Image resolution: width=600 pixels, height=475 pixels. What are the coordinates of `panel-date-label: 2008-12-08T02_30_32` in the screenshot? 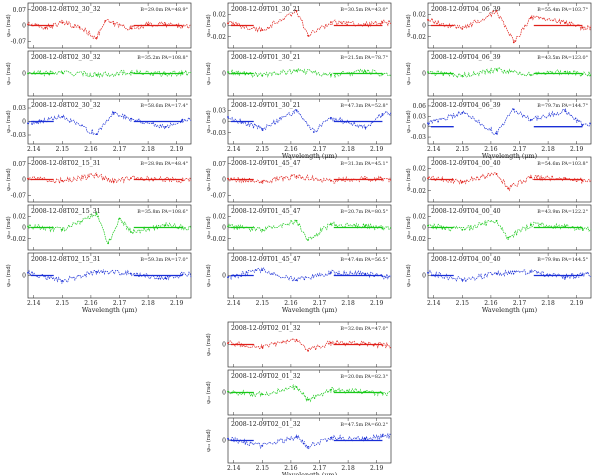 It's located at (66, 105).